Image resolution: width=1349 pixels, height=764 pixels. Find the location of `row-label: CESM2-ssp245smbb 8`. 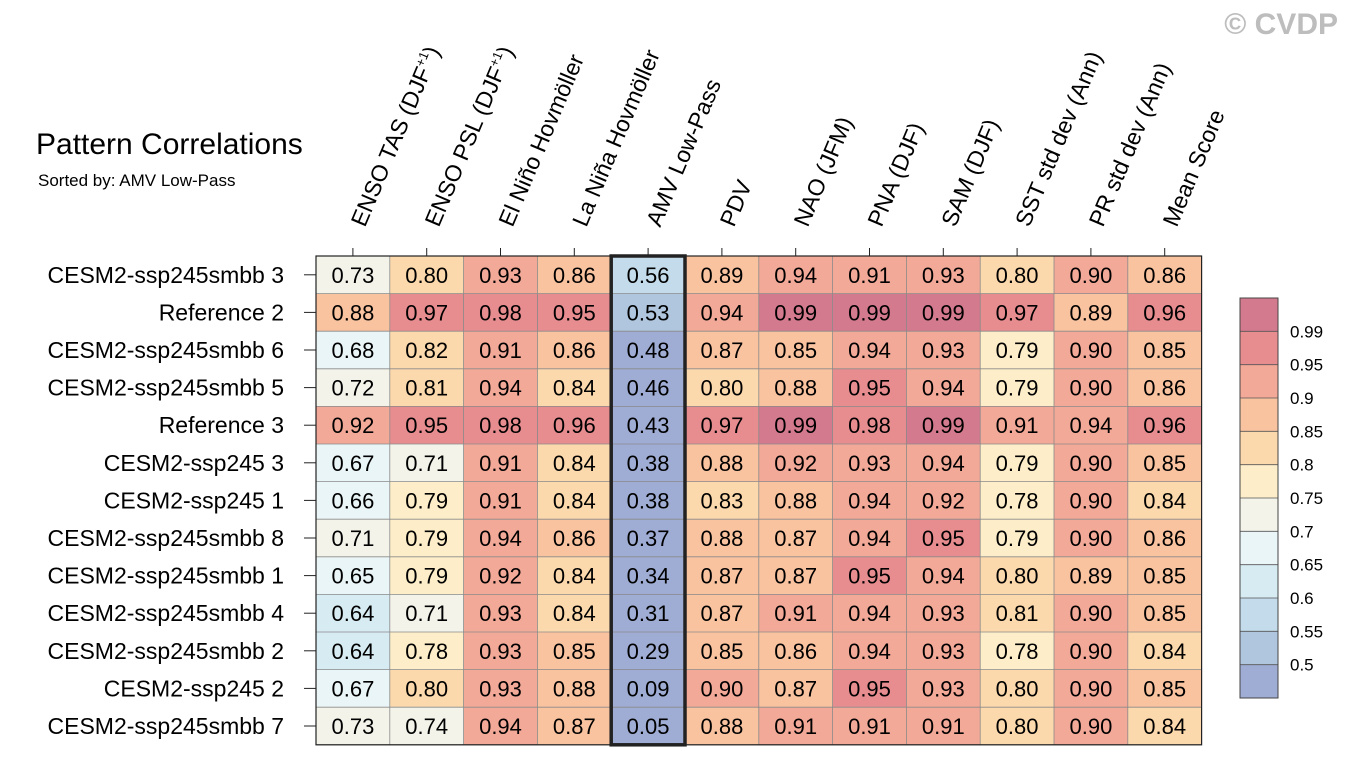

row-label: CESM2-ssp245smbb 8 is located at coordinates (166, 538).